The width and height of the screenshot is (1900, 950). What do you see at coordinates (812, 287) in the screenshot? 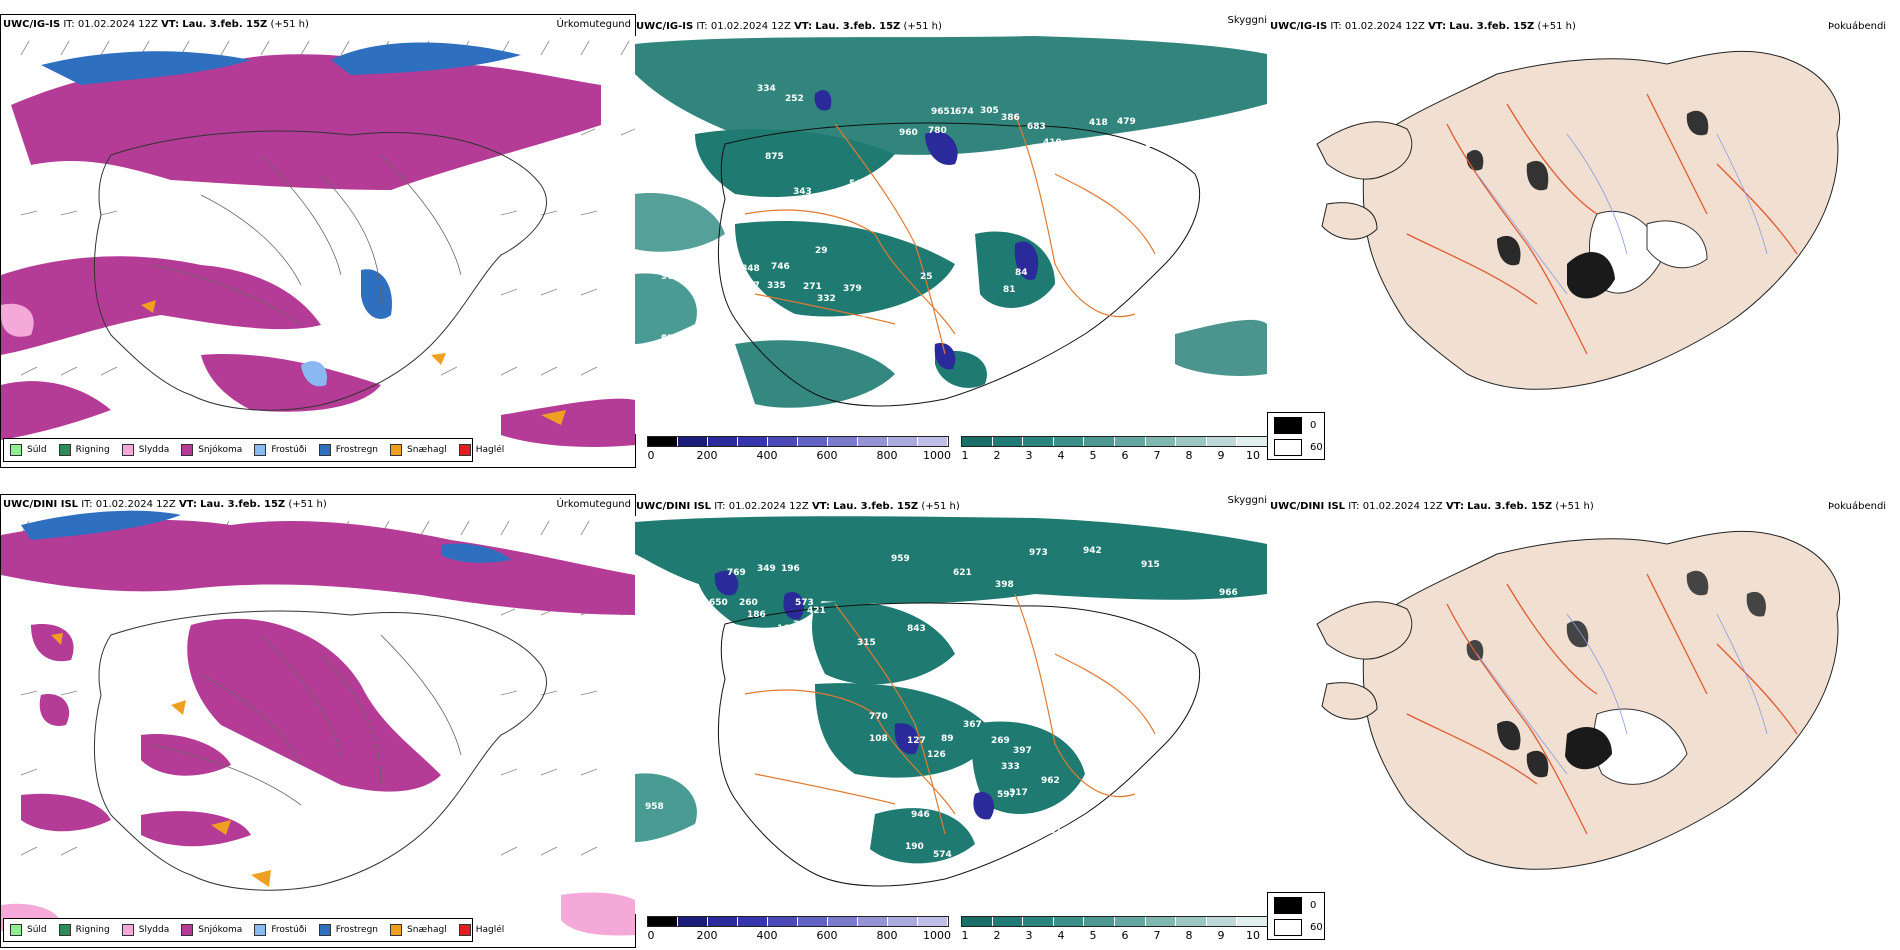
I see `visibility-value-label: 271` at bounding box center [812, 287].